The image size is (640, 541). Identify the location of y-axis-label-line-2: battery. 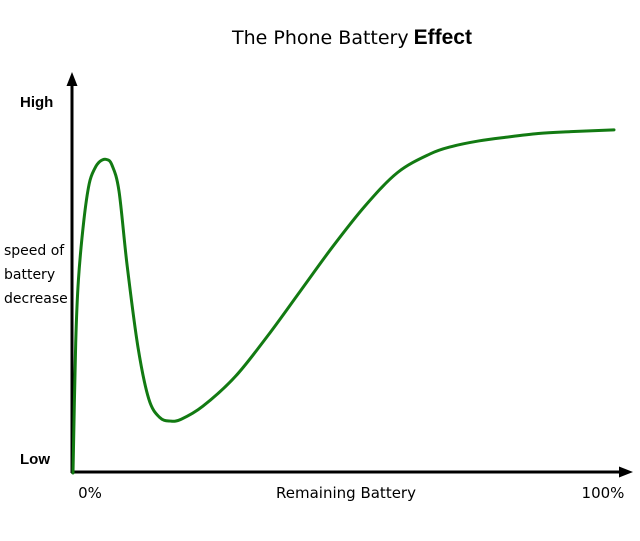
(29, 275).